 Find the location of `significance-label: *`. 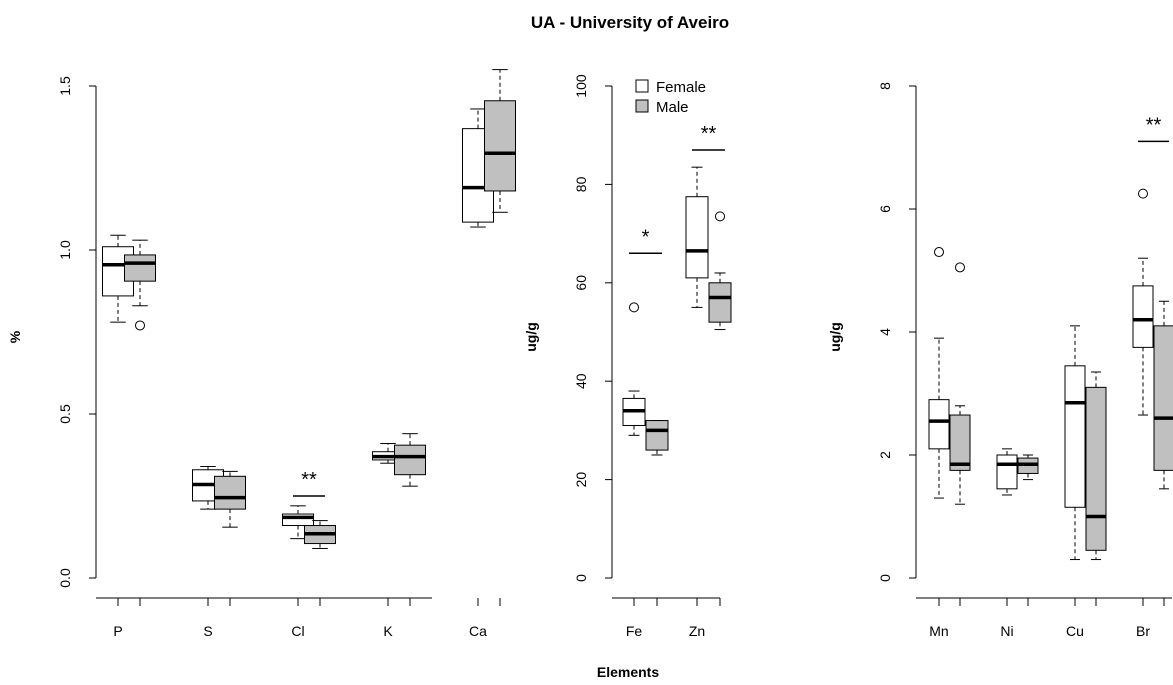

significance-label: * is located at coordinates (646, 237).